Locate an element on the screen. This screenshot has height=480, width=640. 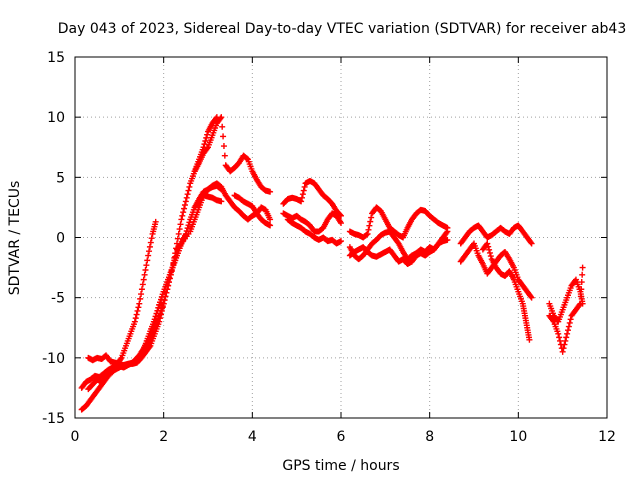
series-track-c is located at coordinates (137, 300).